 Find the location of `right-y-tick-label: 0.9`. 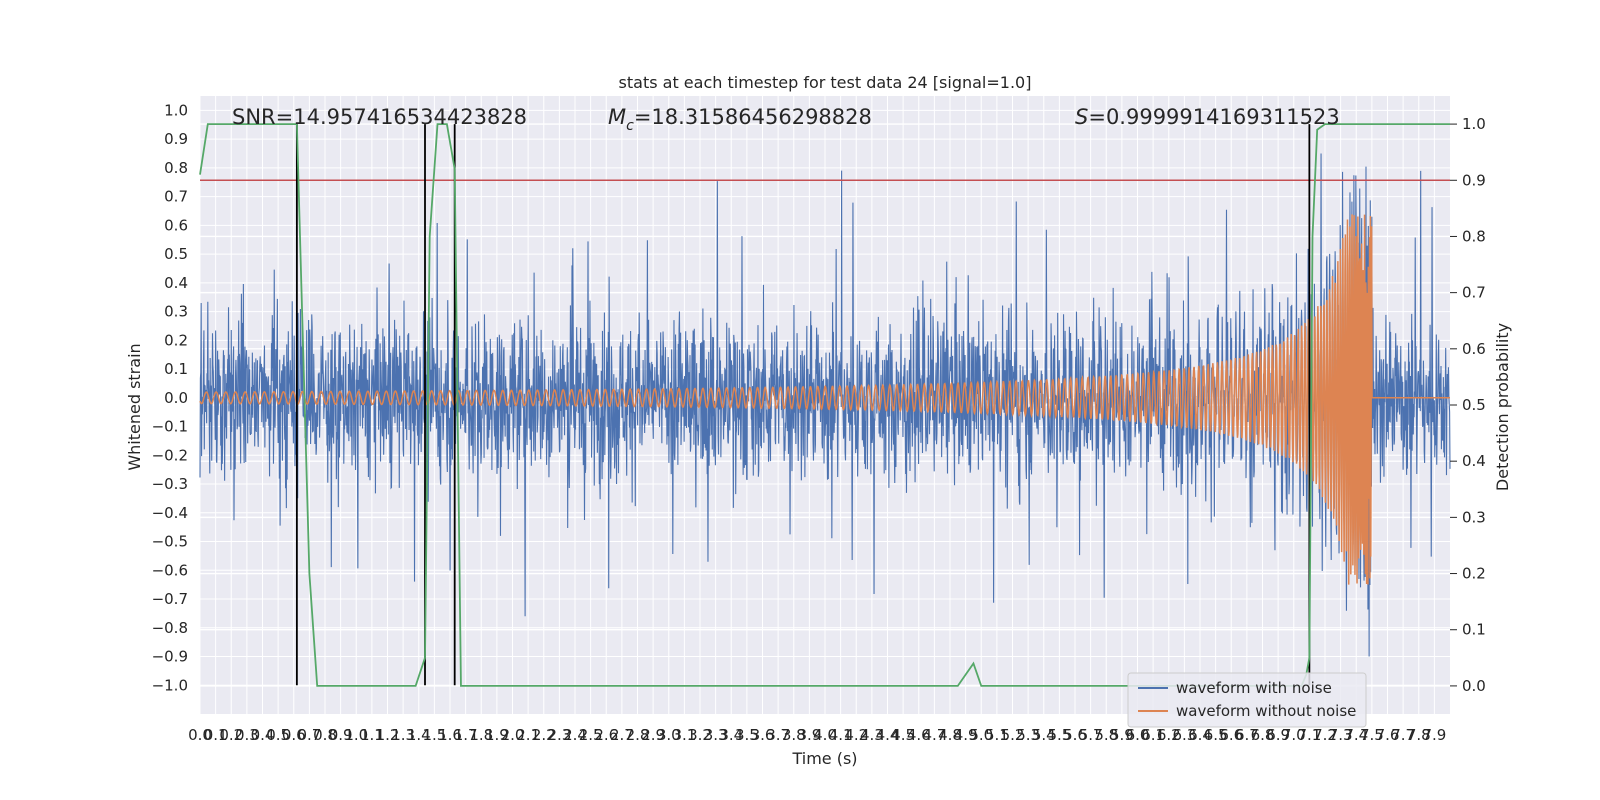

right-y-tick-label: 0.9 is located at coordinates (1474, 180).